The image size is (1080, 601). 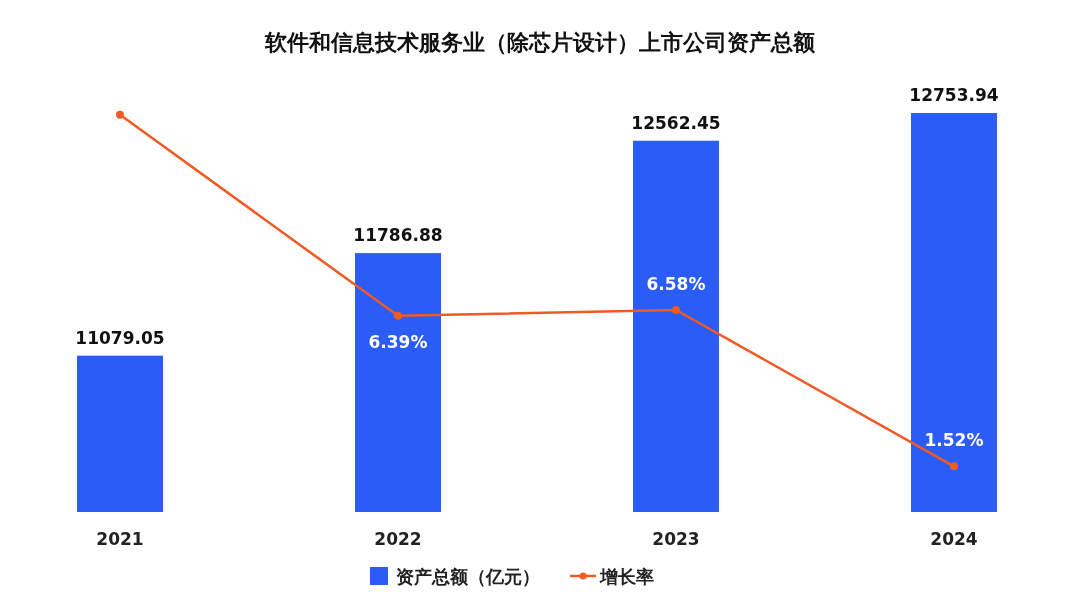 I want to click on data-label: 12753.94, so click(x=954, y=95).